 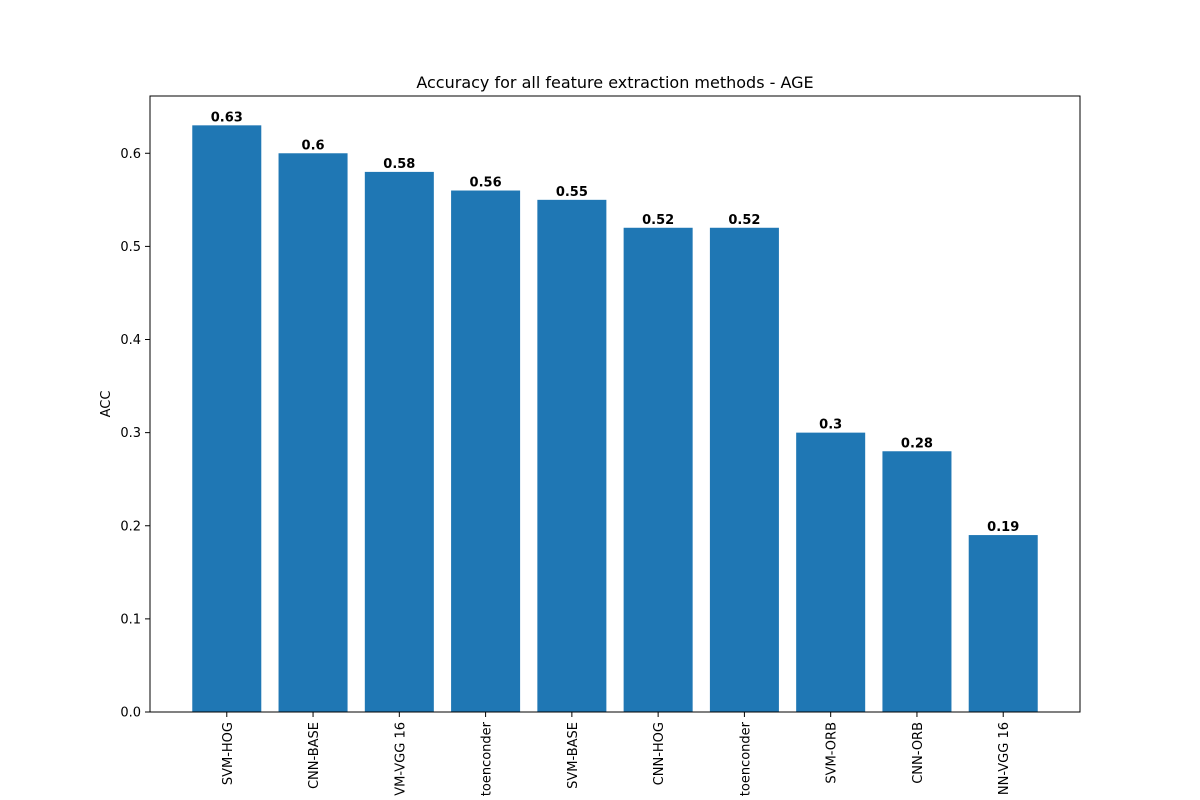 What do you see at coordinates (572, 192) in the screenshot?
I see `value-label: 0.55` at bounding box center [572, 192].